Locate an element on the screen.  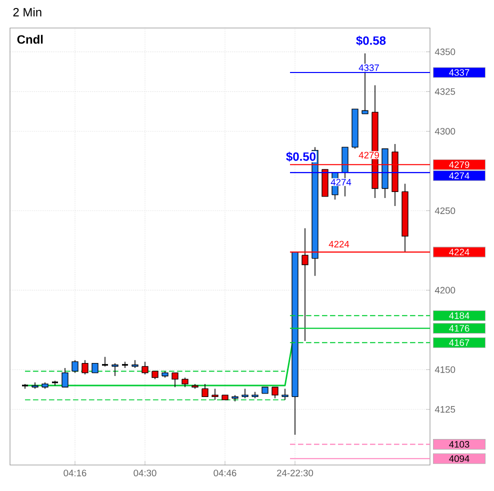
annotation: 4279 is located at coordinates (368, 155).